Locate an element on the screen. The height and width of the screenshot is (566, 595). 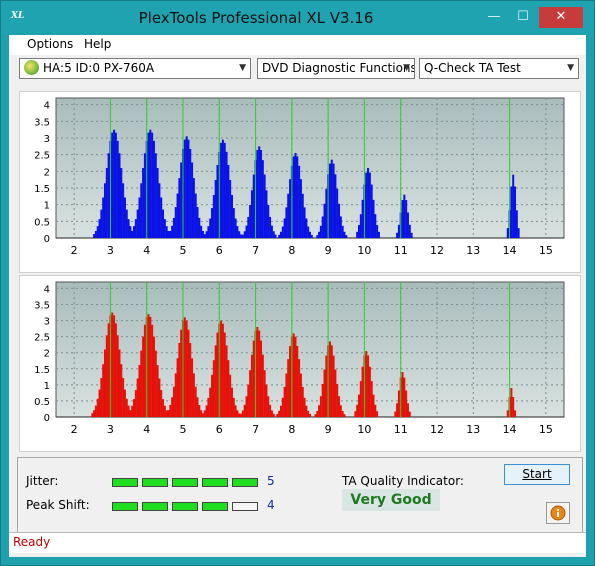
close-button: ✕ is located at coordinates (561, 17).